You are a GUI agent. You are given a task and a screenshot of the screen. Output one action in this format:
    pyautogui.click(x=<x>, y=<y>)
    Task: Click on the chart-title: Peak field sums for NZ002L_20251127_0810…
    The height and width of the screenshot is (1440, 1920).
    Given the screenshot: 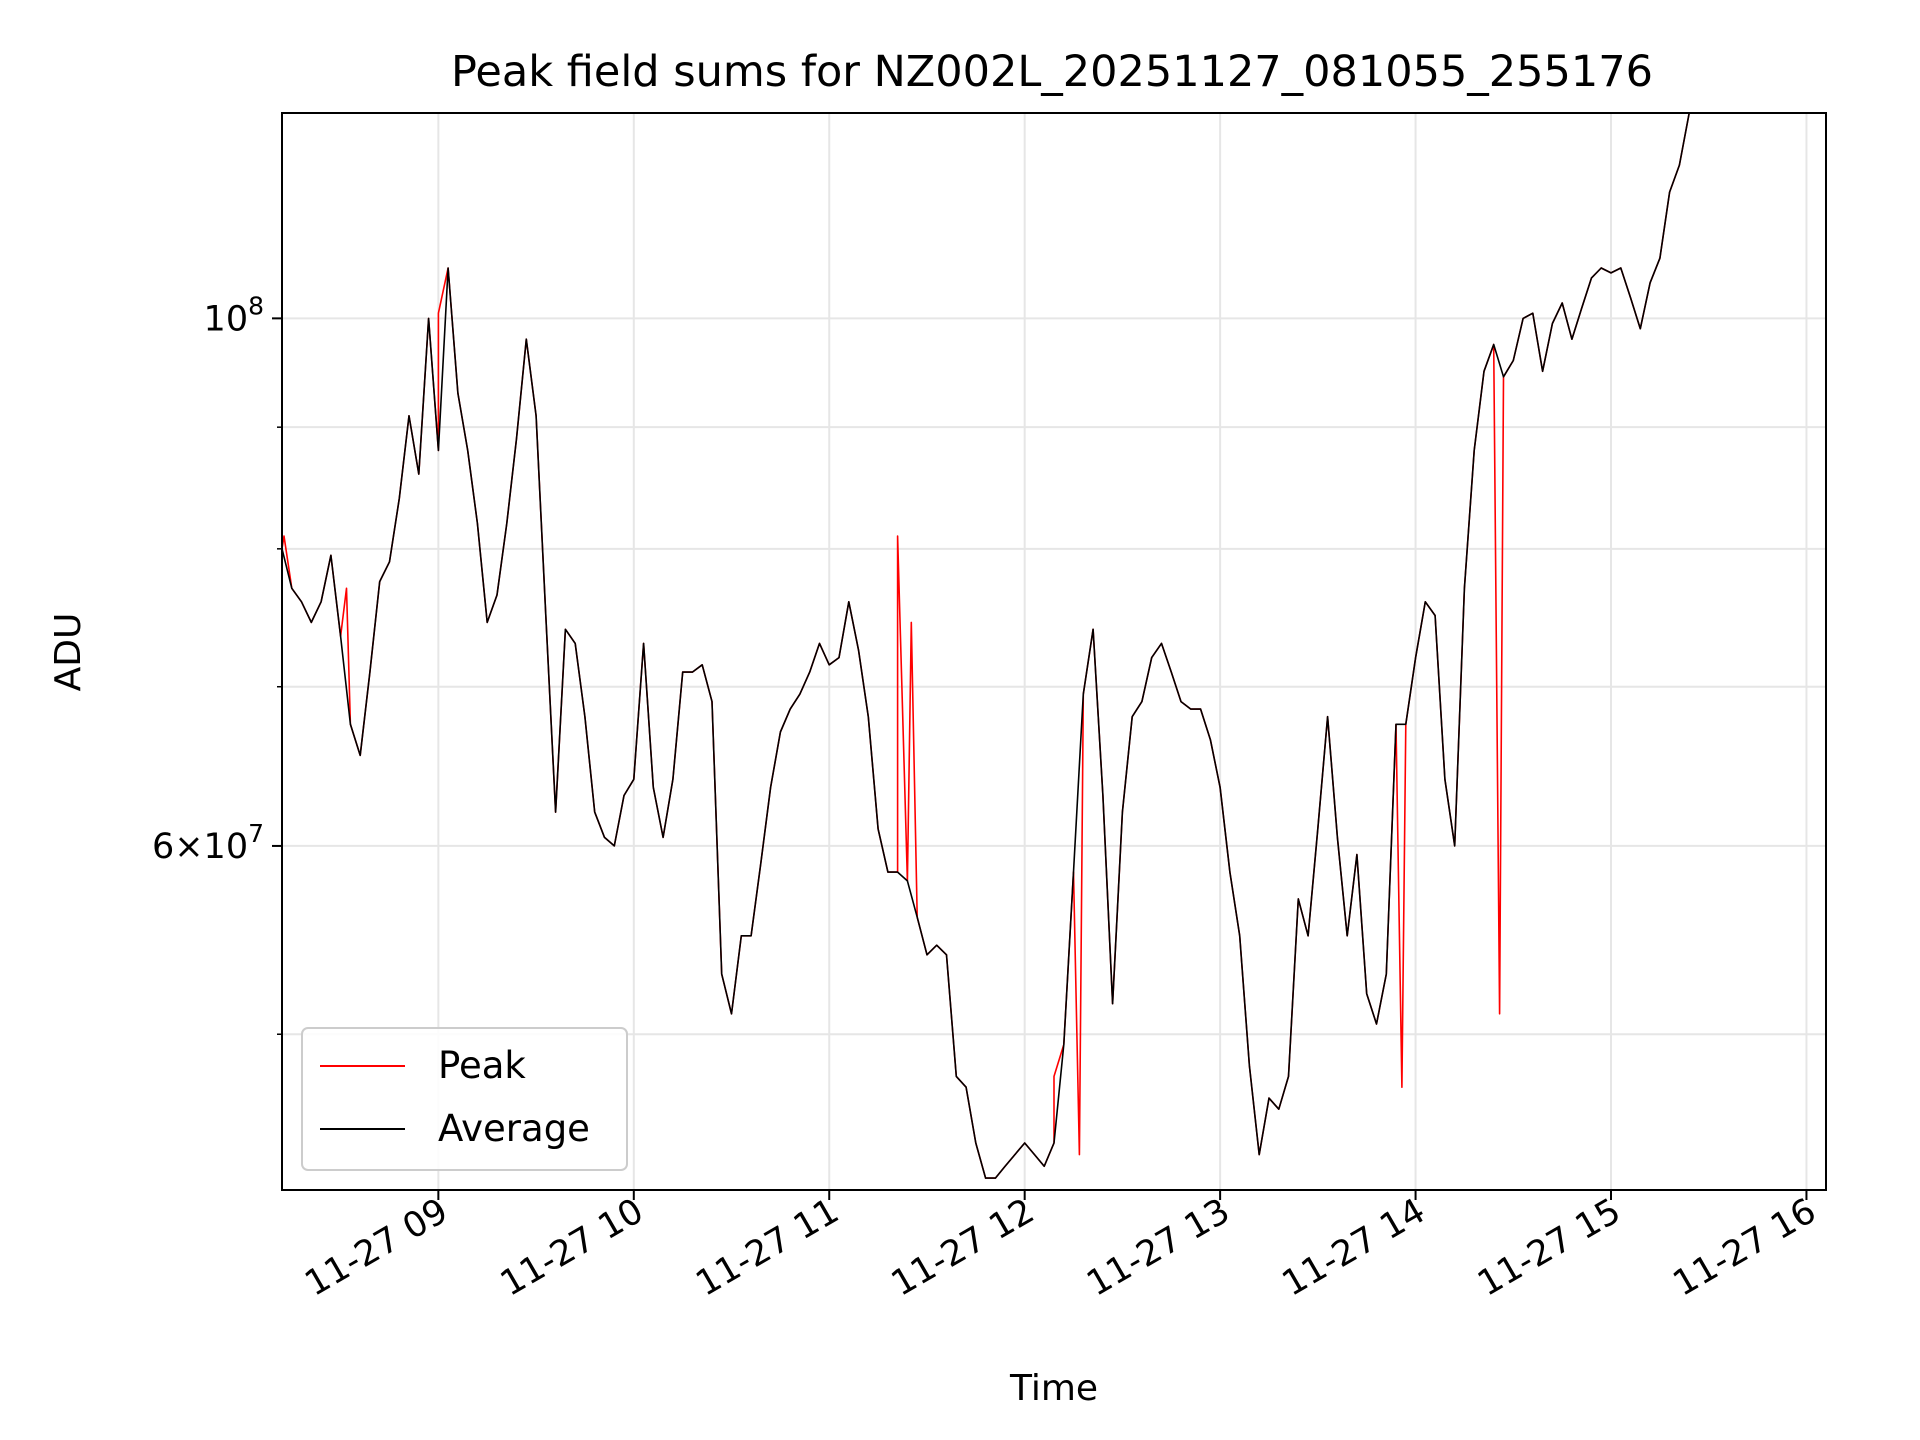 What is the action you would take?
    pyautogui.click(x=1052, y=72)
    